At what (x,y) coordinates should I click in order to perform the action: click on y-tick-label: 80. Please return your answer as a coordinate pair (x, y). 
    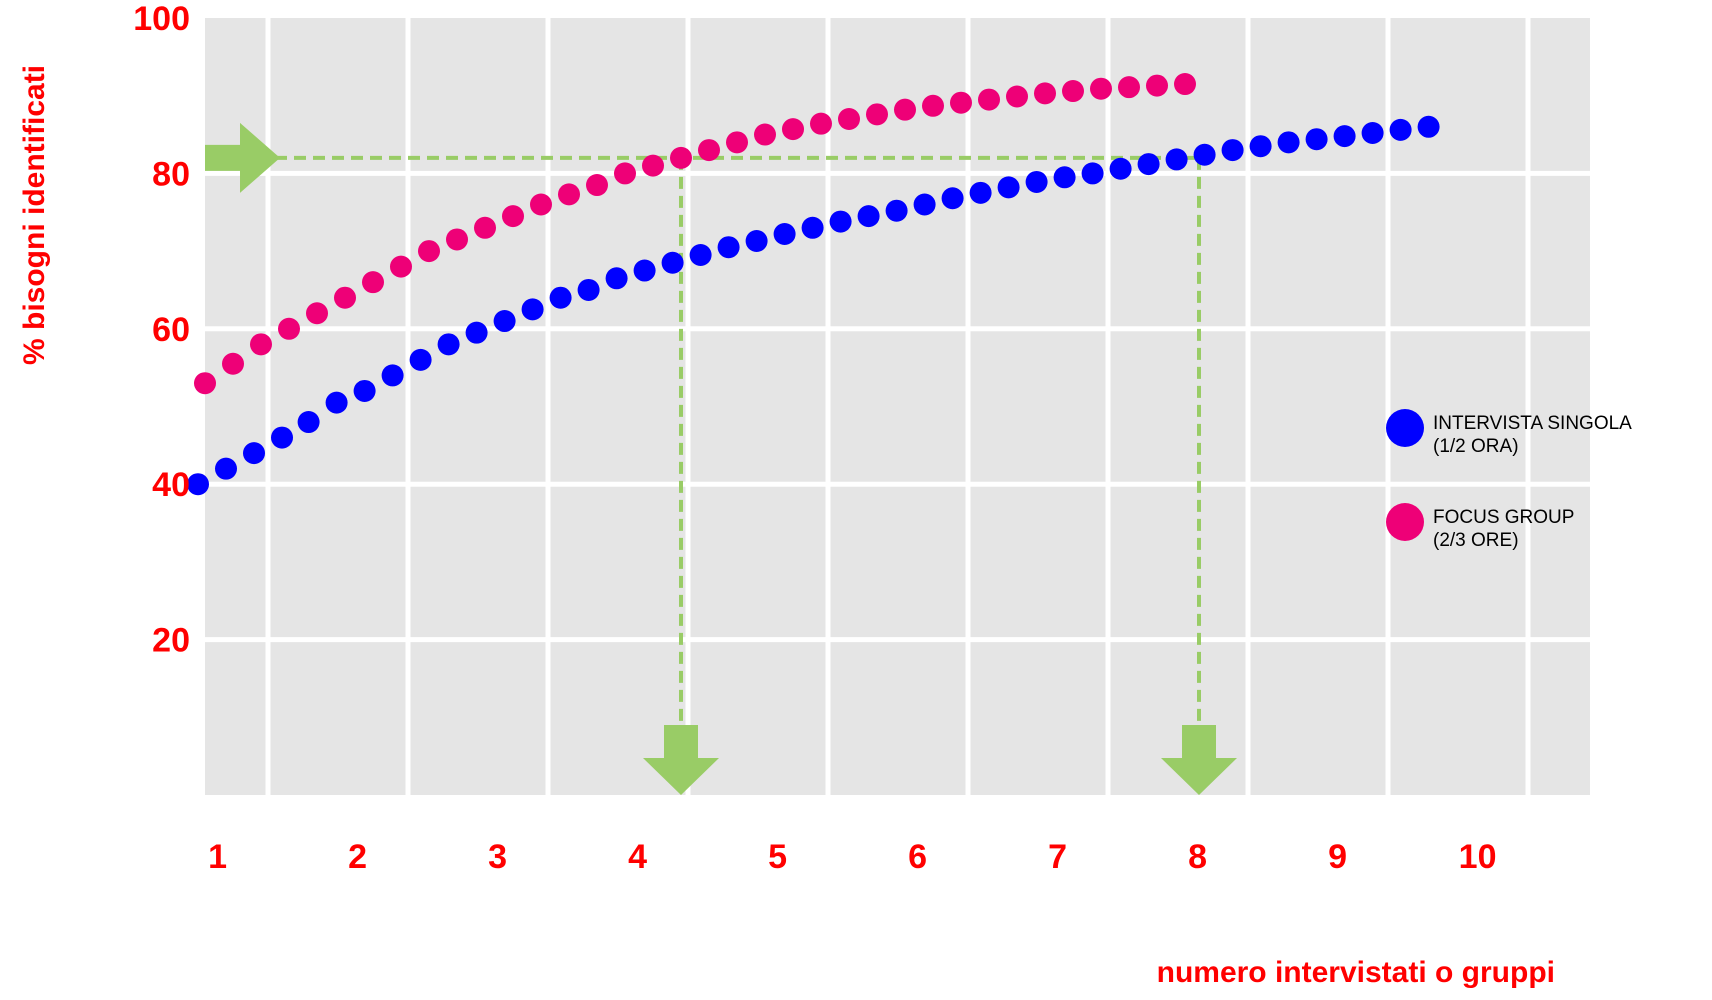
    Looking at the image, I should click on (171, 174).